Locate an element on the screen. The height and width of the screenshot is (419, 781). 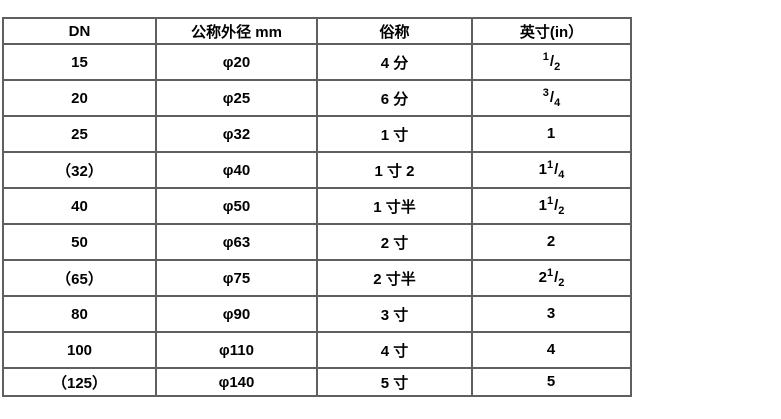
cell-inch: 3 is located at coordinates (551, 314).